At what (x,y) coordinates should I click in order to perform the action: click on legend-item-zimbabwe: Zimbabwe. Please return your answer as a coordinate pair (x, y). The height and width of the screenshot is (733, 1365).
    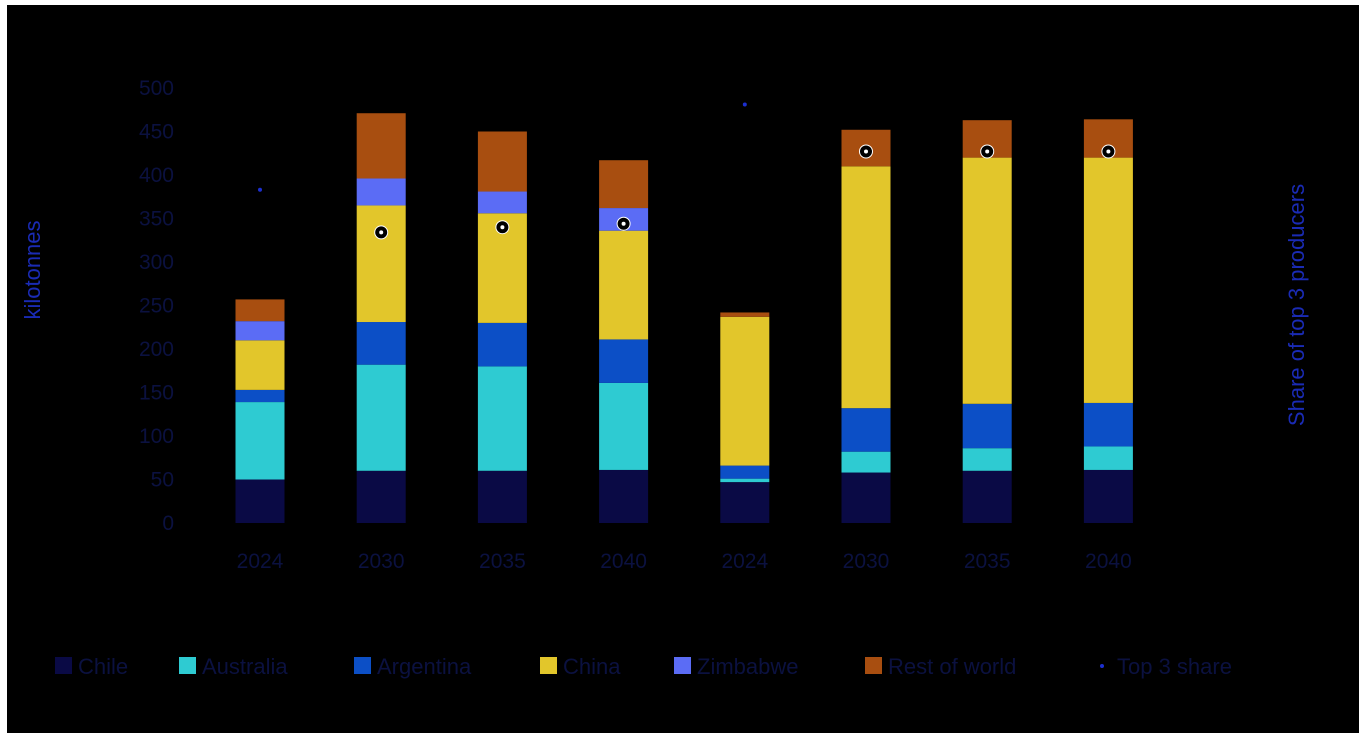
    Looking at the image, I should click on (736, 666).